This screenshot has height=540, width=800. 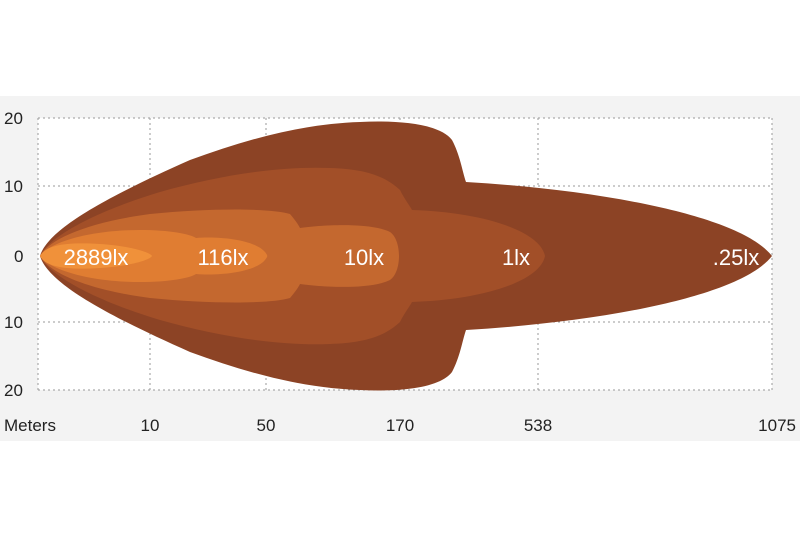 I want to click on zone-labels: 2889lx 116lx 10lx 1lx .25lx, so click(x=412, y=257).